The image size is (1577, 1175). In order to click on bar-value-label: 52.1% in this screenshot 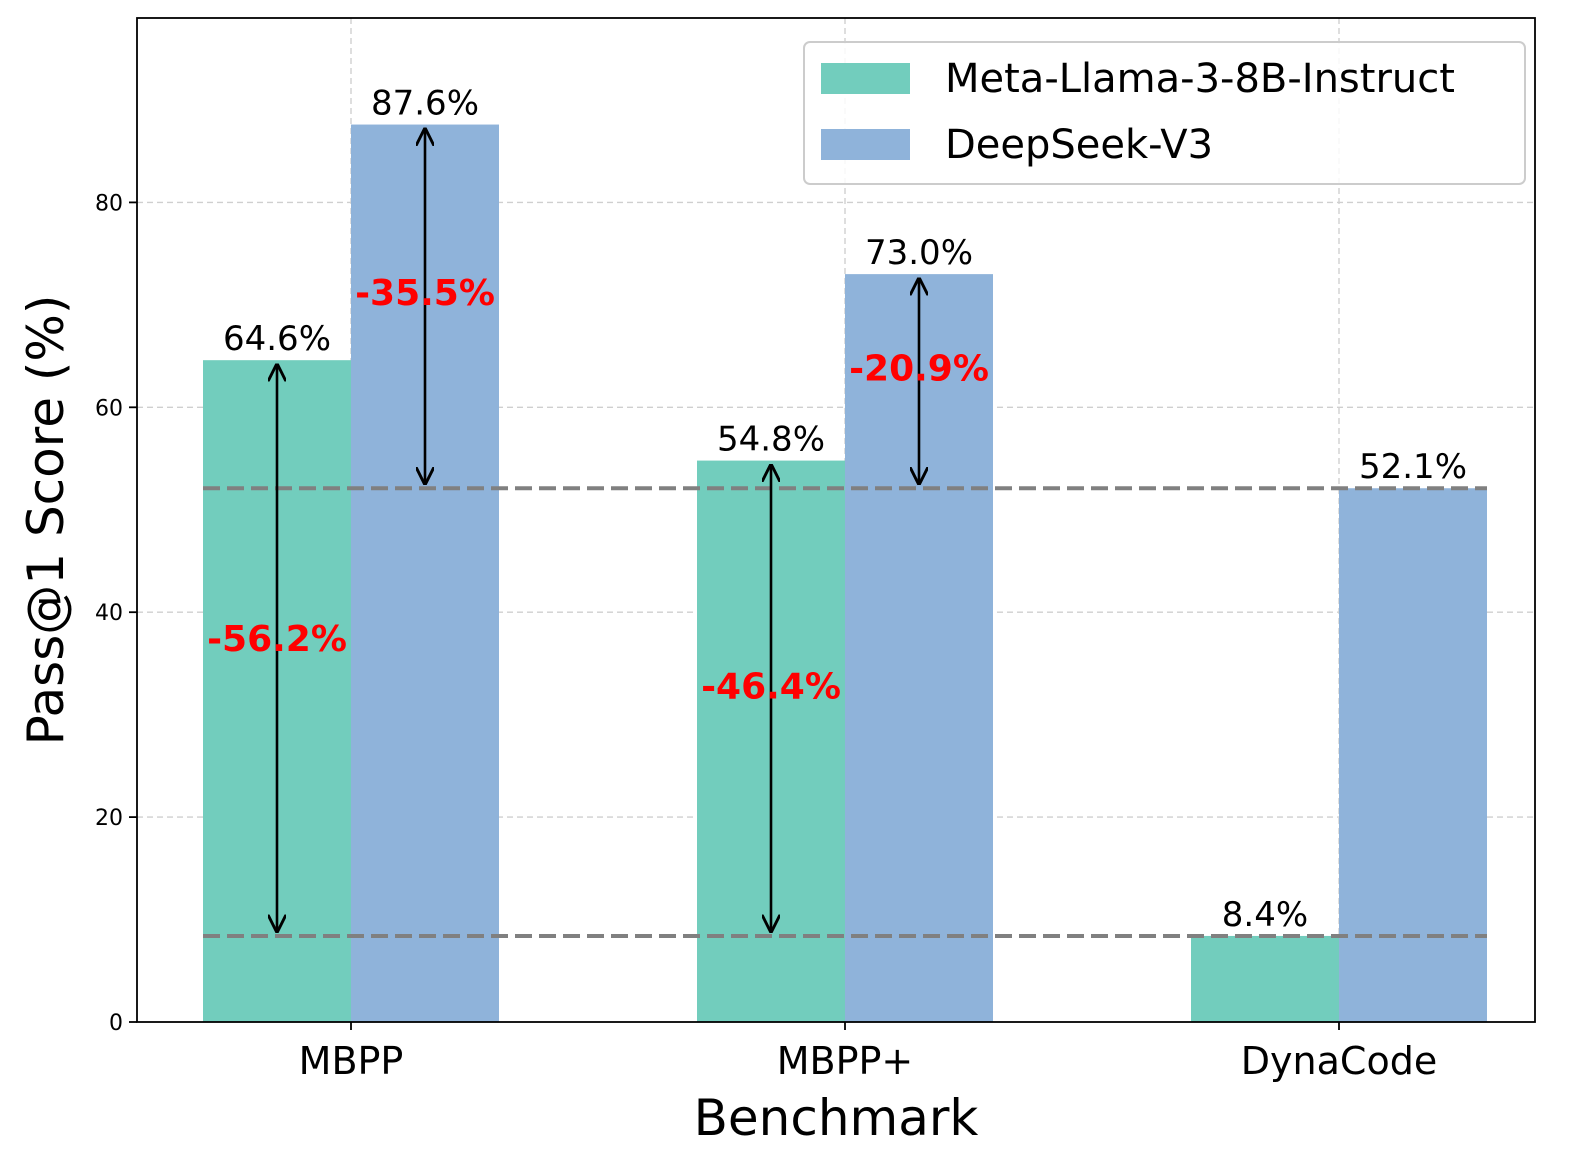, I will do `click(1413, 467)`.